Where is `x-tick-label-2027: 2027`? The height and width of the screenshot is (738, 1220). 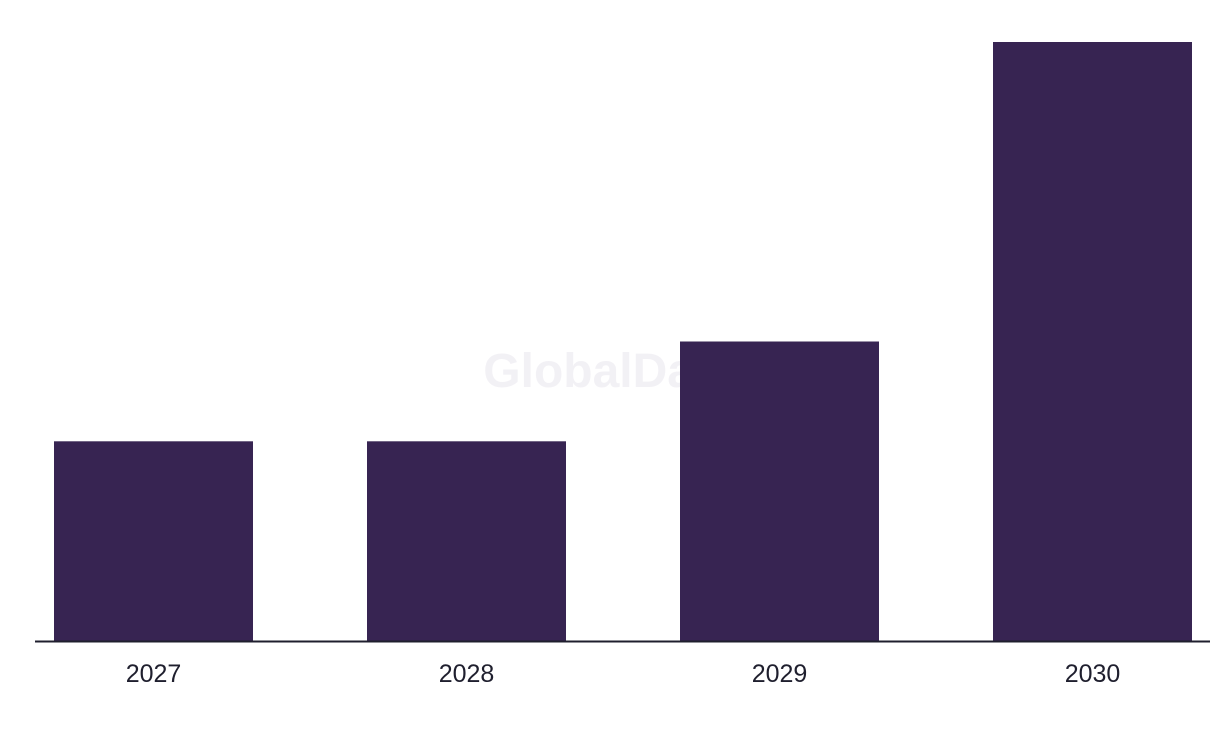 x-tick-label-2027: 2027 is located at coordinates (154, 674).